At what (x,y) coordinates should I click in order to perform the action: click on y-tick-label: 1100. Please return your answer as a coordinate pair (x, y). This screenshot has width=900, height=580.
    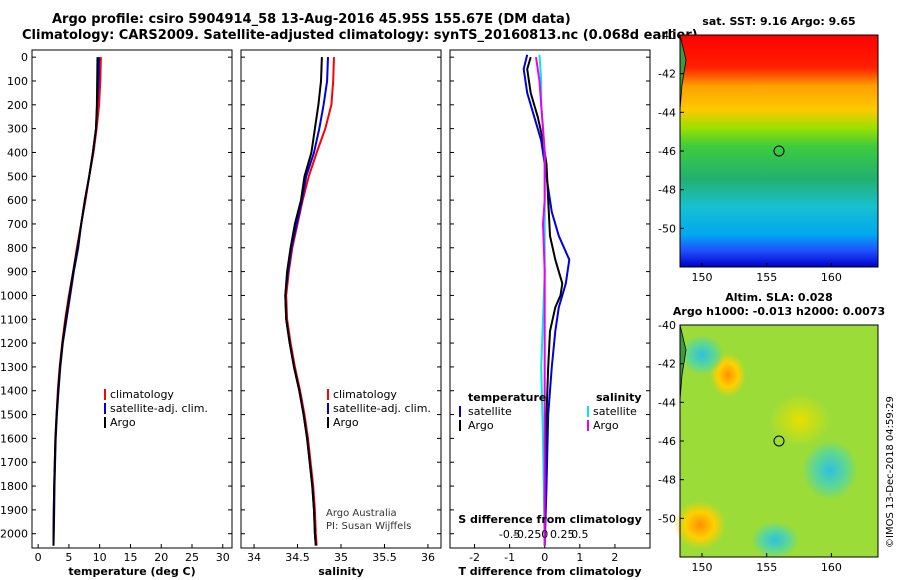
    Looking at the image, I should click on (14, 319).